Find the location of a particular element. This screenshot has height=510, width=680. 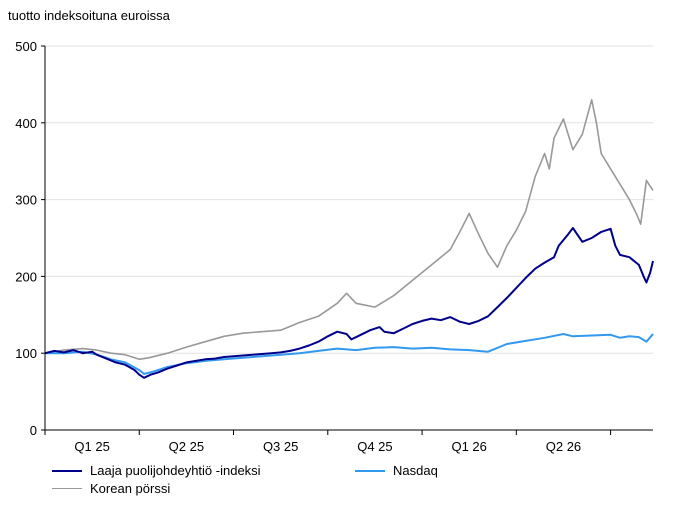

legend-item-nasdaq: Nasdaq is located at coordinates (396, 470).